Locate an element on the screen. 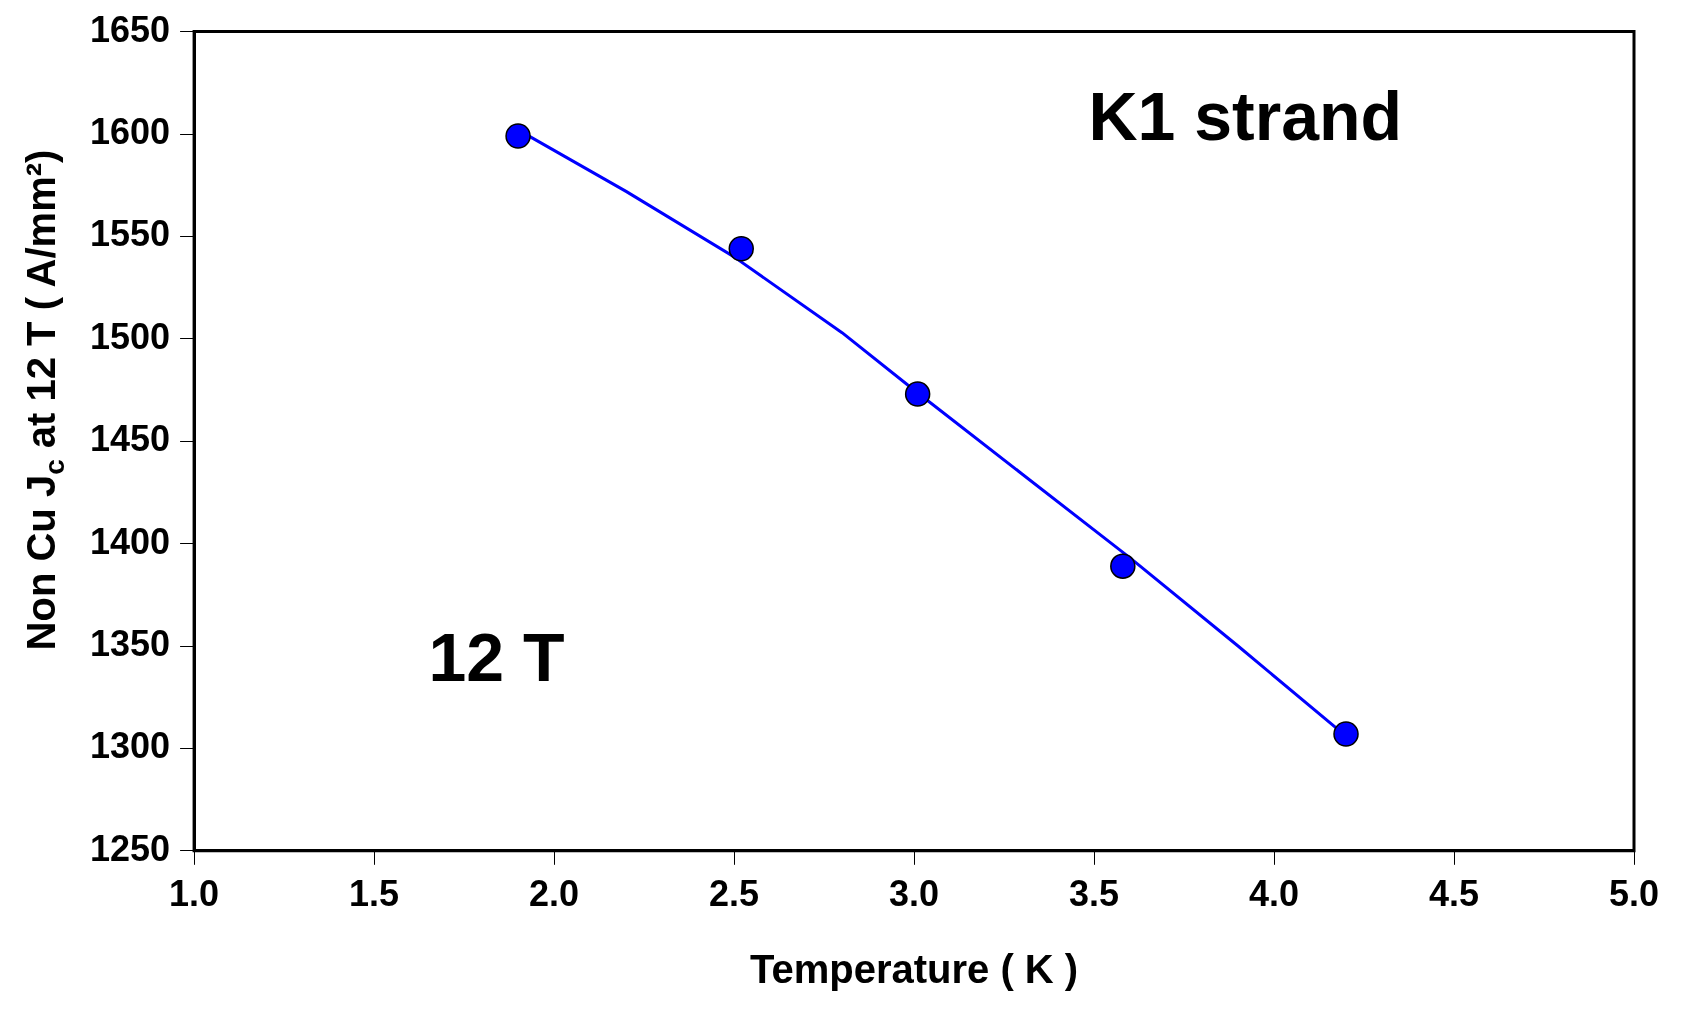 This screenshot has height=1010, width=1694. x-tick-label: 2.5 is located at coordinates (734, 894).